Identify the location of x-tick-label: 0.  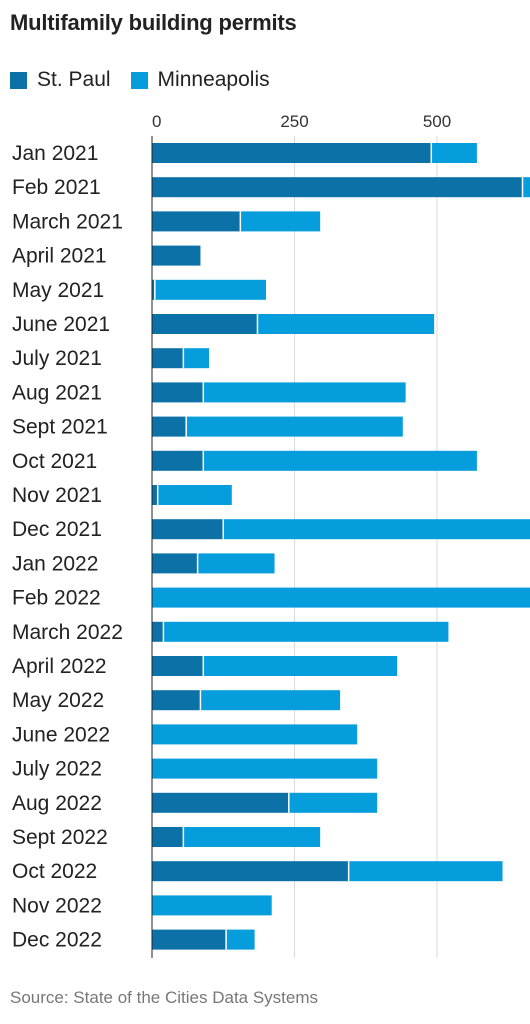
(156, 121).